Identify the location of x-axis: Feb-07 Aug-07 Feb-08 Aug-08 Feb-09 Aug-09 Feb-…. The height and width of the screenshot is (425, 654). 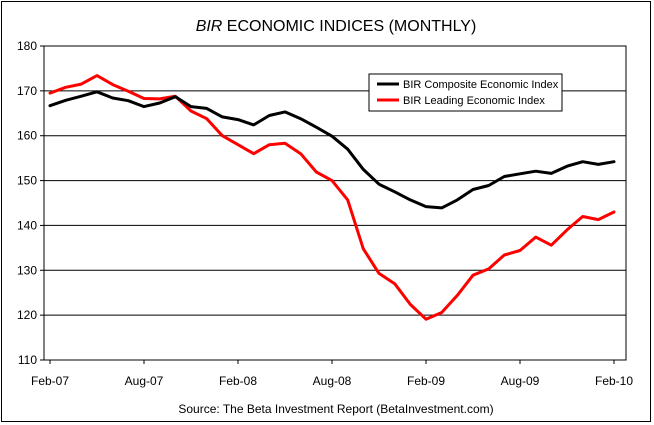
(332, 374).